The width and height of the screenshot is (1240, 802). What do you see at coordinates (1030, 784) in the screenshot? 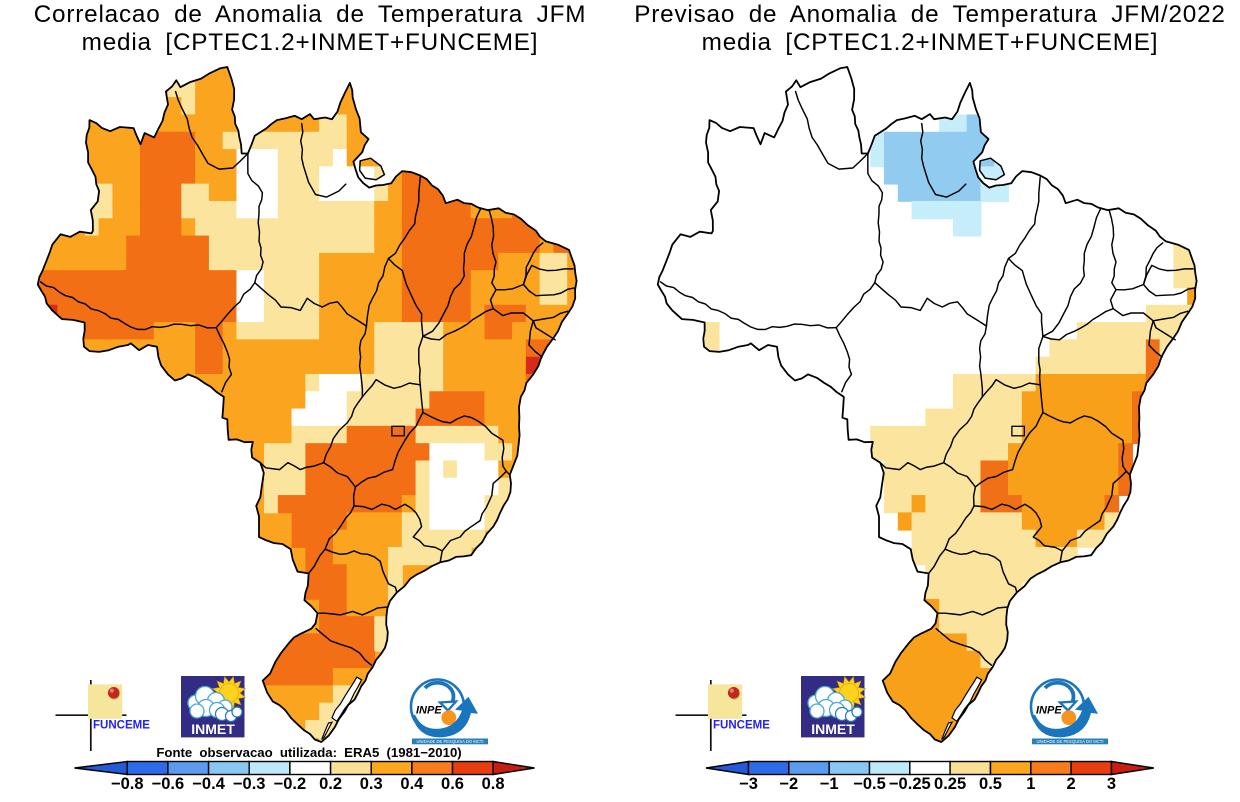
I see `svg-text: 1` at bounding box center [1030, 784].